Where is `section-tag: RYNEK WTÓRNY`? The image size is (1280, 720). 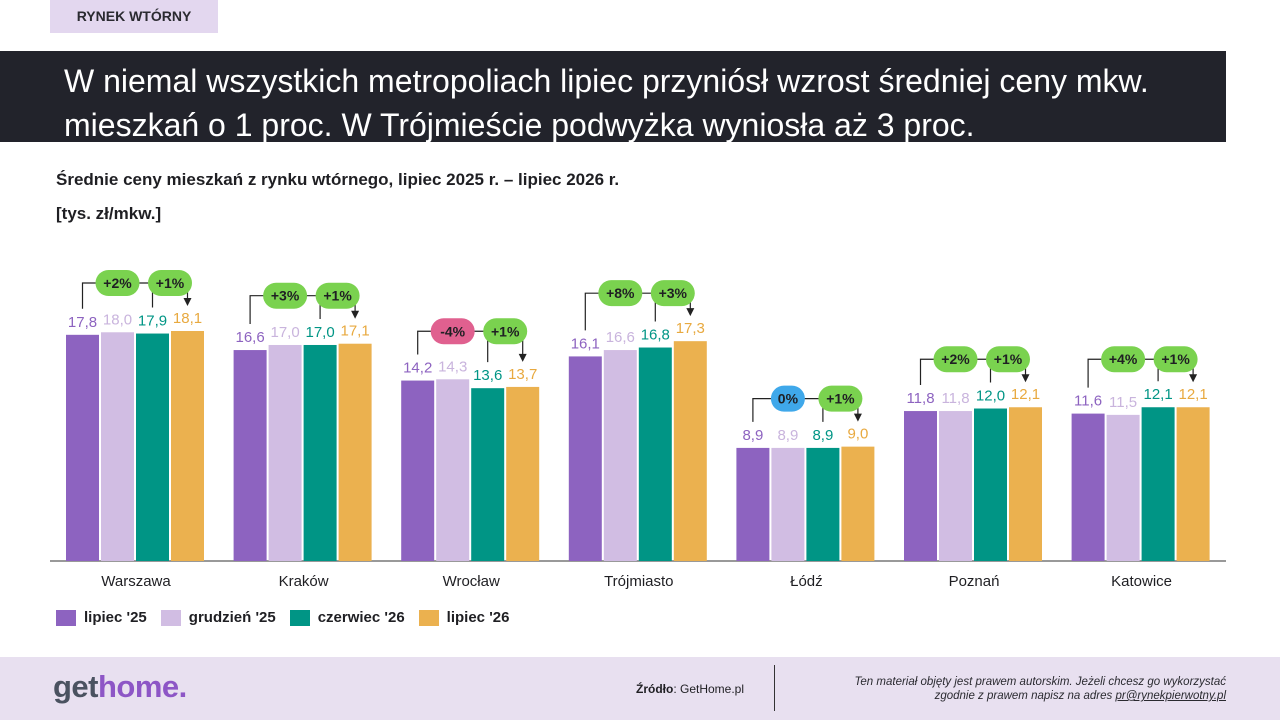
section-tag: RYNEK WTÓRNY is located at coordinates (134, 16).